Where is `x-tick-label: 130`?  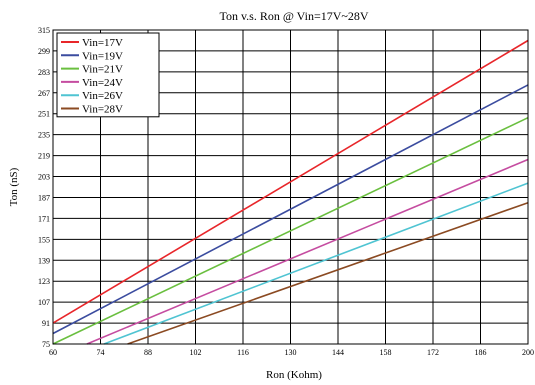 x-tick-label: 130 is located at coordinates (291, 352).